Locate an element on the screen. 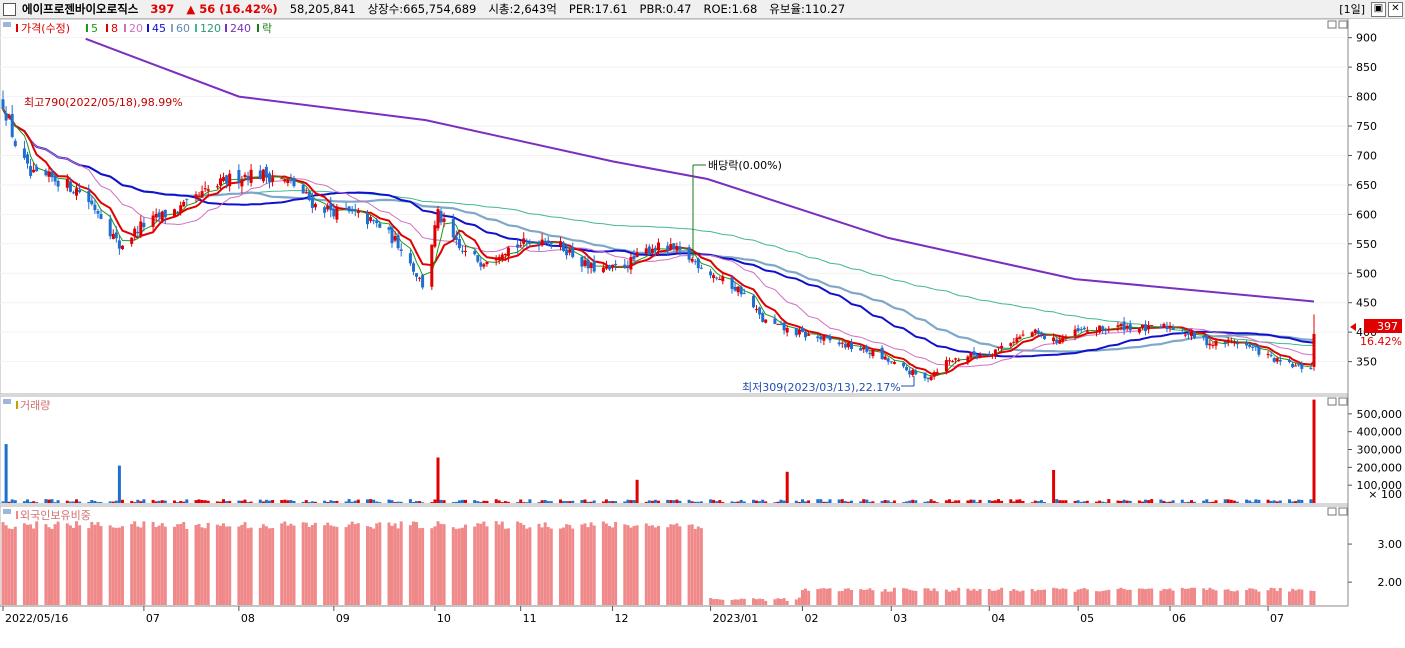  close-icon: ✕ is located at coordinates (1395, 9).